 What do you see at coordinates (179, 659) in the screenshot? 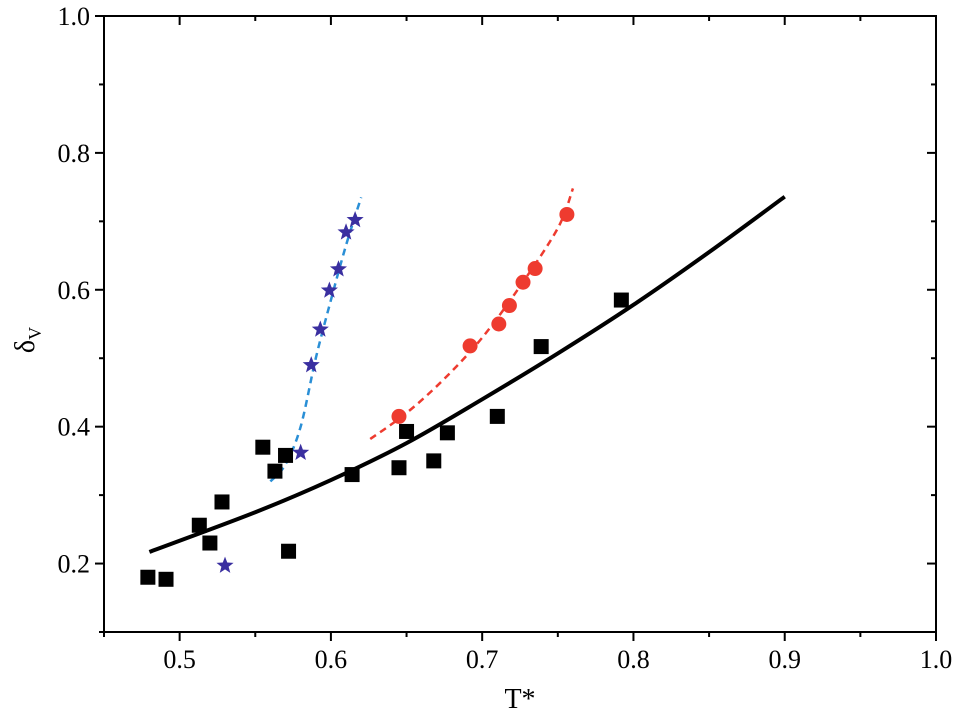
I see `x-tick-label: 0.5` at bounding box center [179, 659].